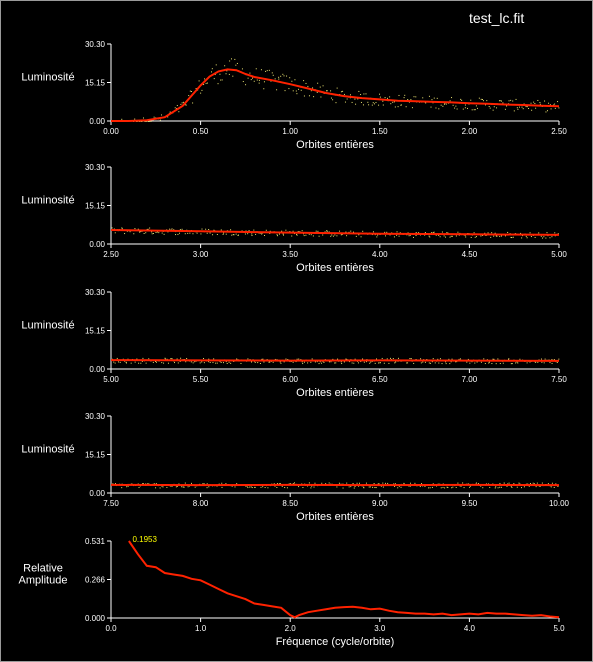  I want to click on x-tick-label: 4.0, so click(470, 628).